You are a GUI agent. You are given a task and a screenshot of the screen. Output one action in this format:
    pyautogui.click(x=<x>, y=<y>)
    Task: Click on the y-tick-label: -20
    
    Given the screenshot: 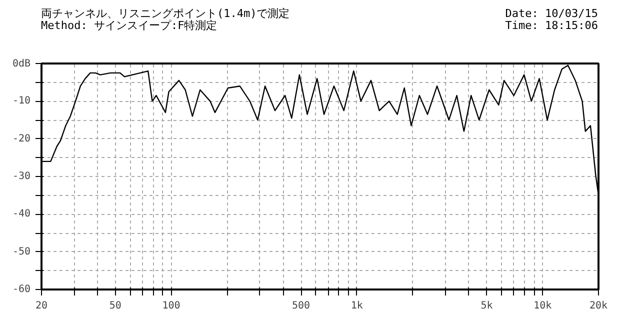 What is the action you would take?
    pyautogui.click(x=21, y=138)
    